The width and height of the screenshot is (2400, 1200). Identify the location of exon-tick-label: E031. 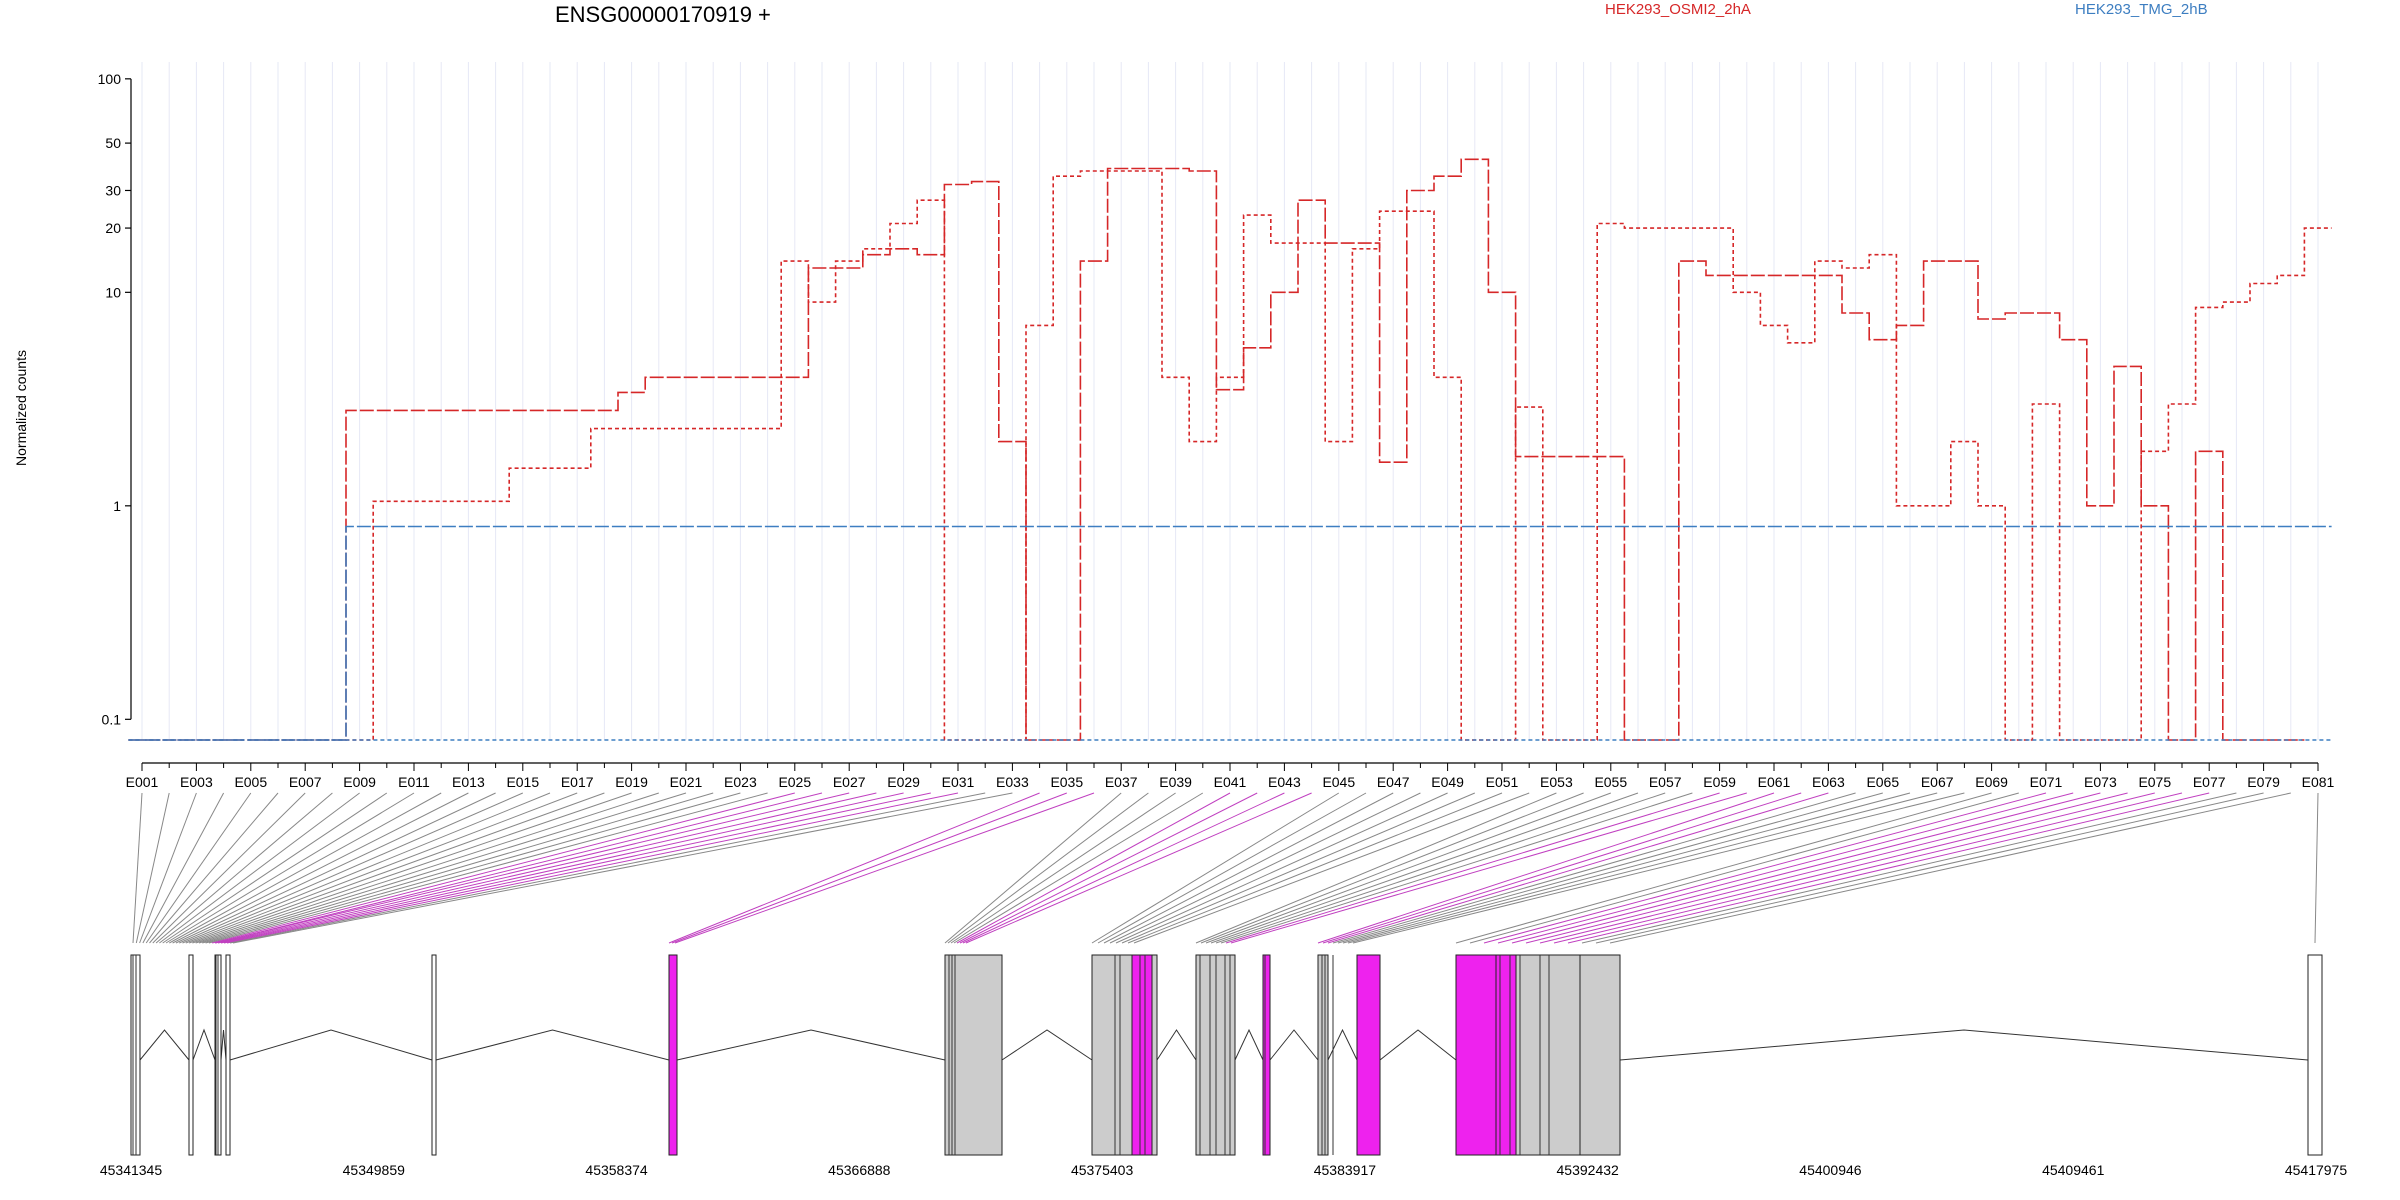
(958, 782).